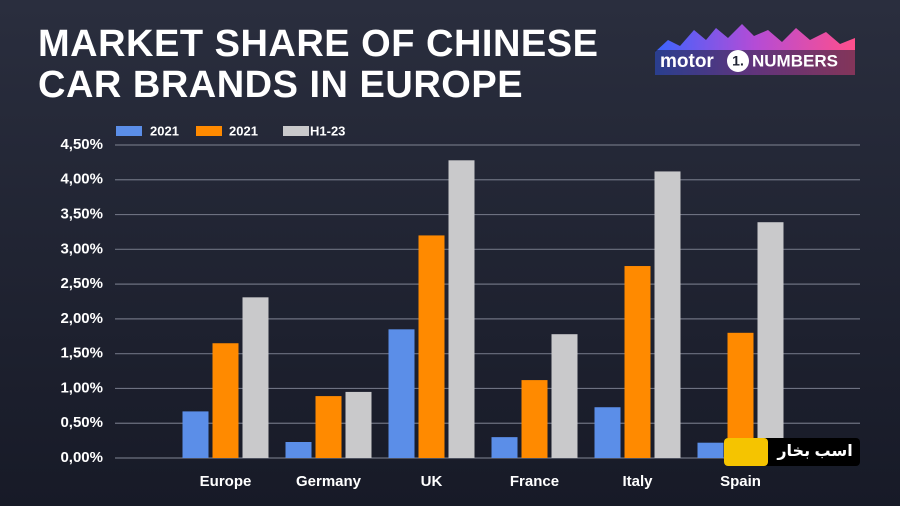  I want to click on y-tick-label: 0,50%, so click(81, 422).